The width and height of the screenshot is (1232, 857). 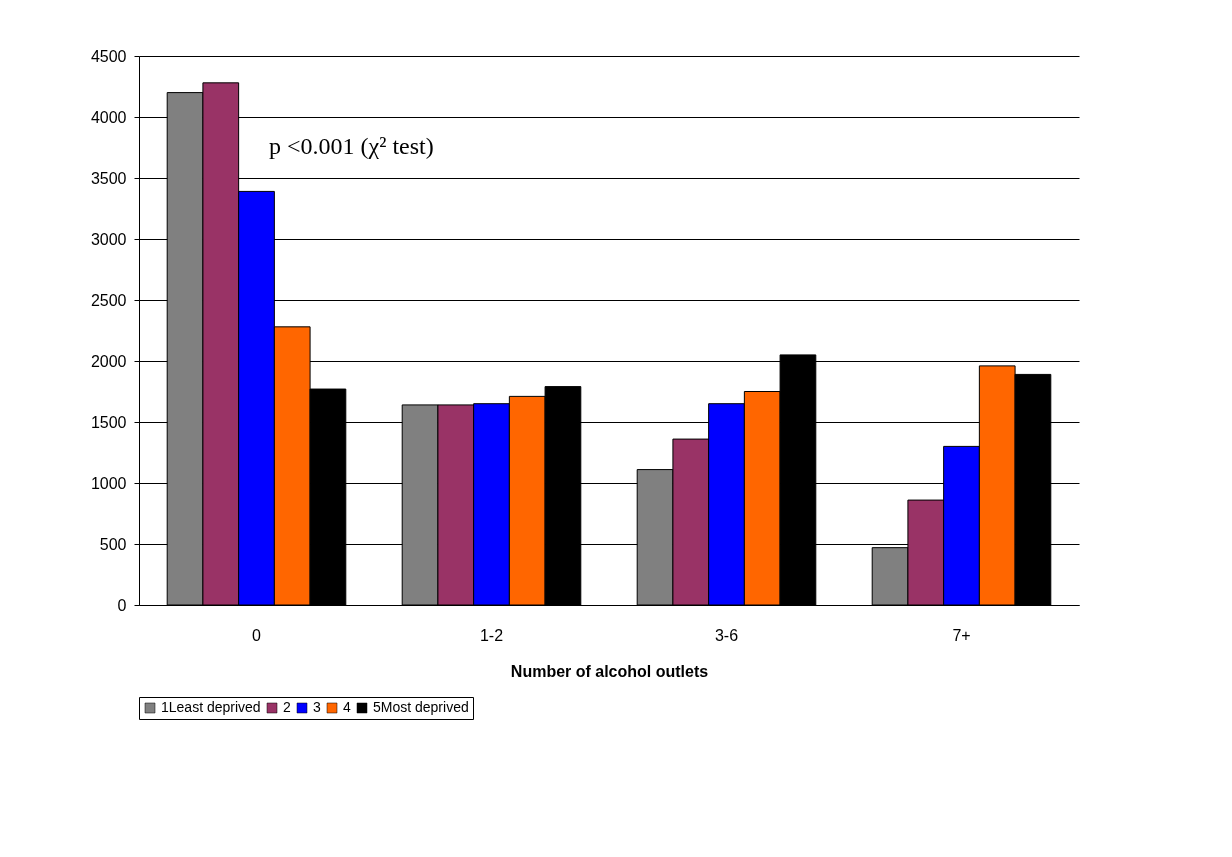 I want to click on x-axis-title: Number of alcohol outlets, so click(x=609, y=671).